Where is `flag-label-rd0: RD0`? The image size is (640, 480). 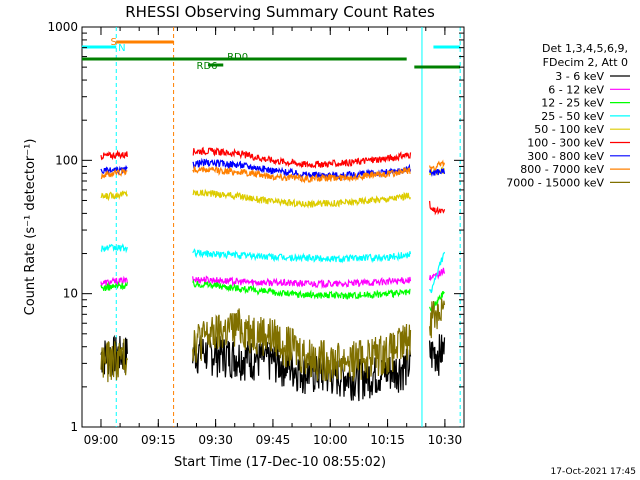
flag-label-rd0: RD0 is located at coordinates (237, 57).